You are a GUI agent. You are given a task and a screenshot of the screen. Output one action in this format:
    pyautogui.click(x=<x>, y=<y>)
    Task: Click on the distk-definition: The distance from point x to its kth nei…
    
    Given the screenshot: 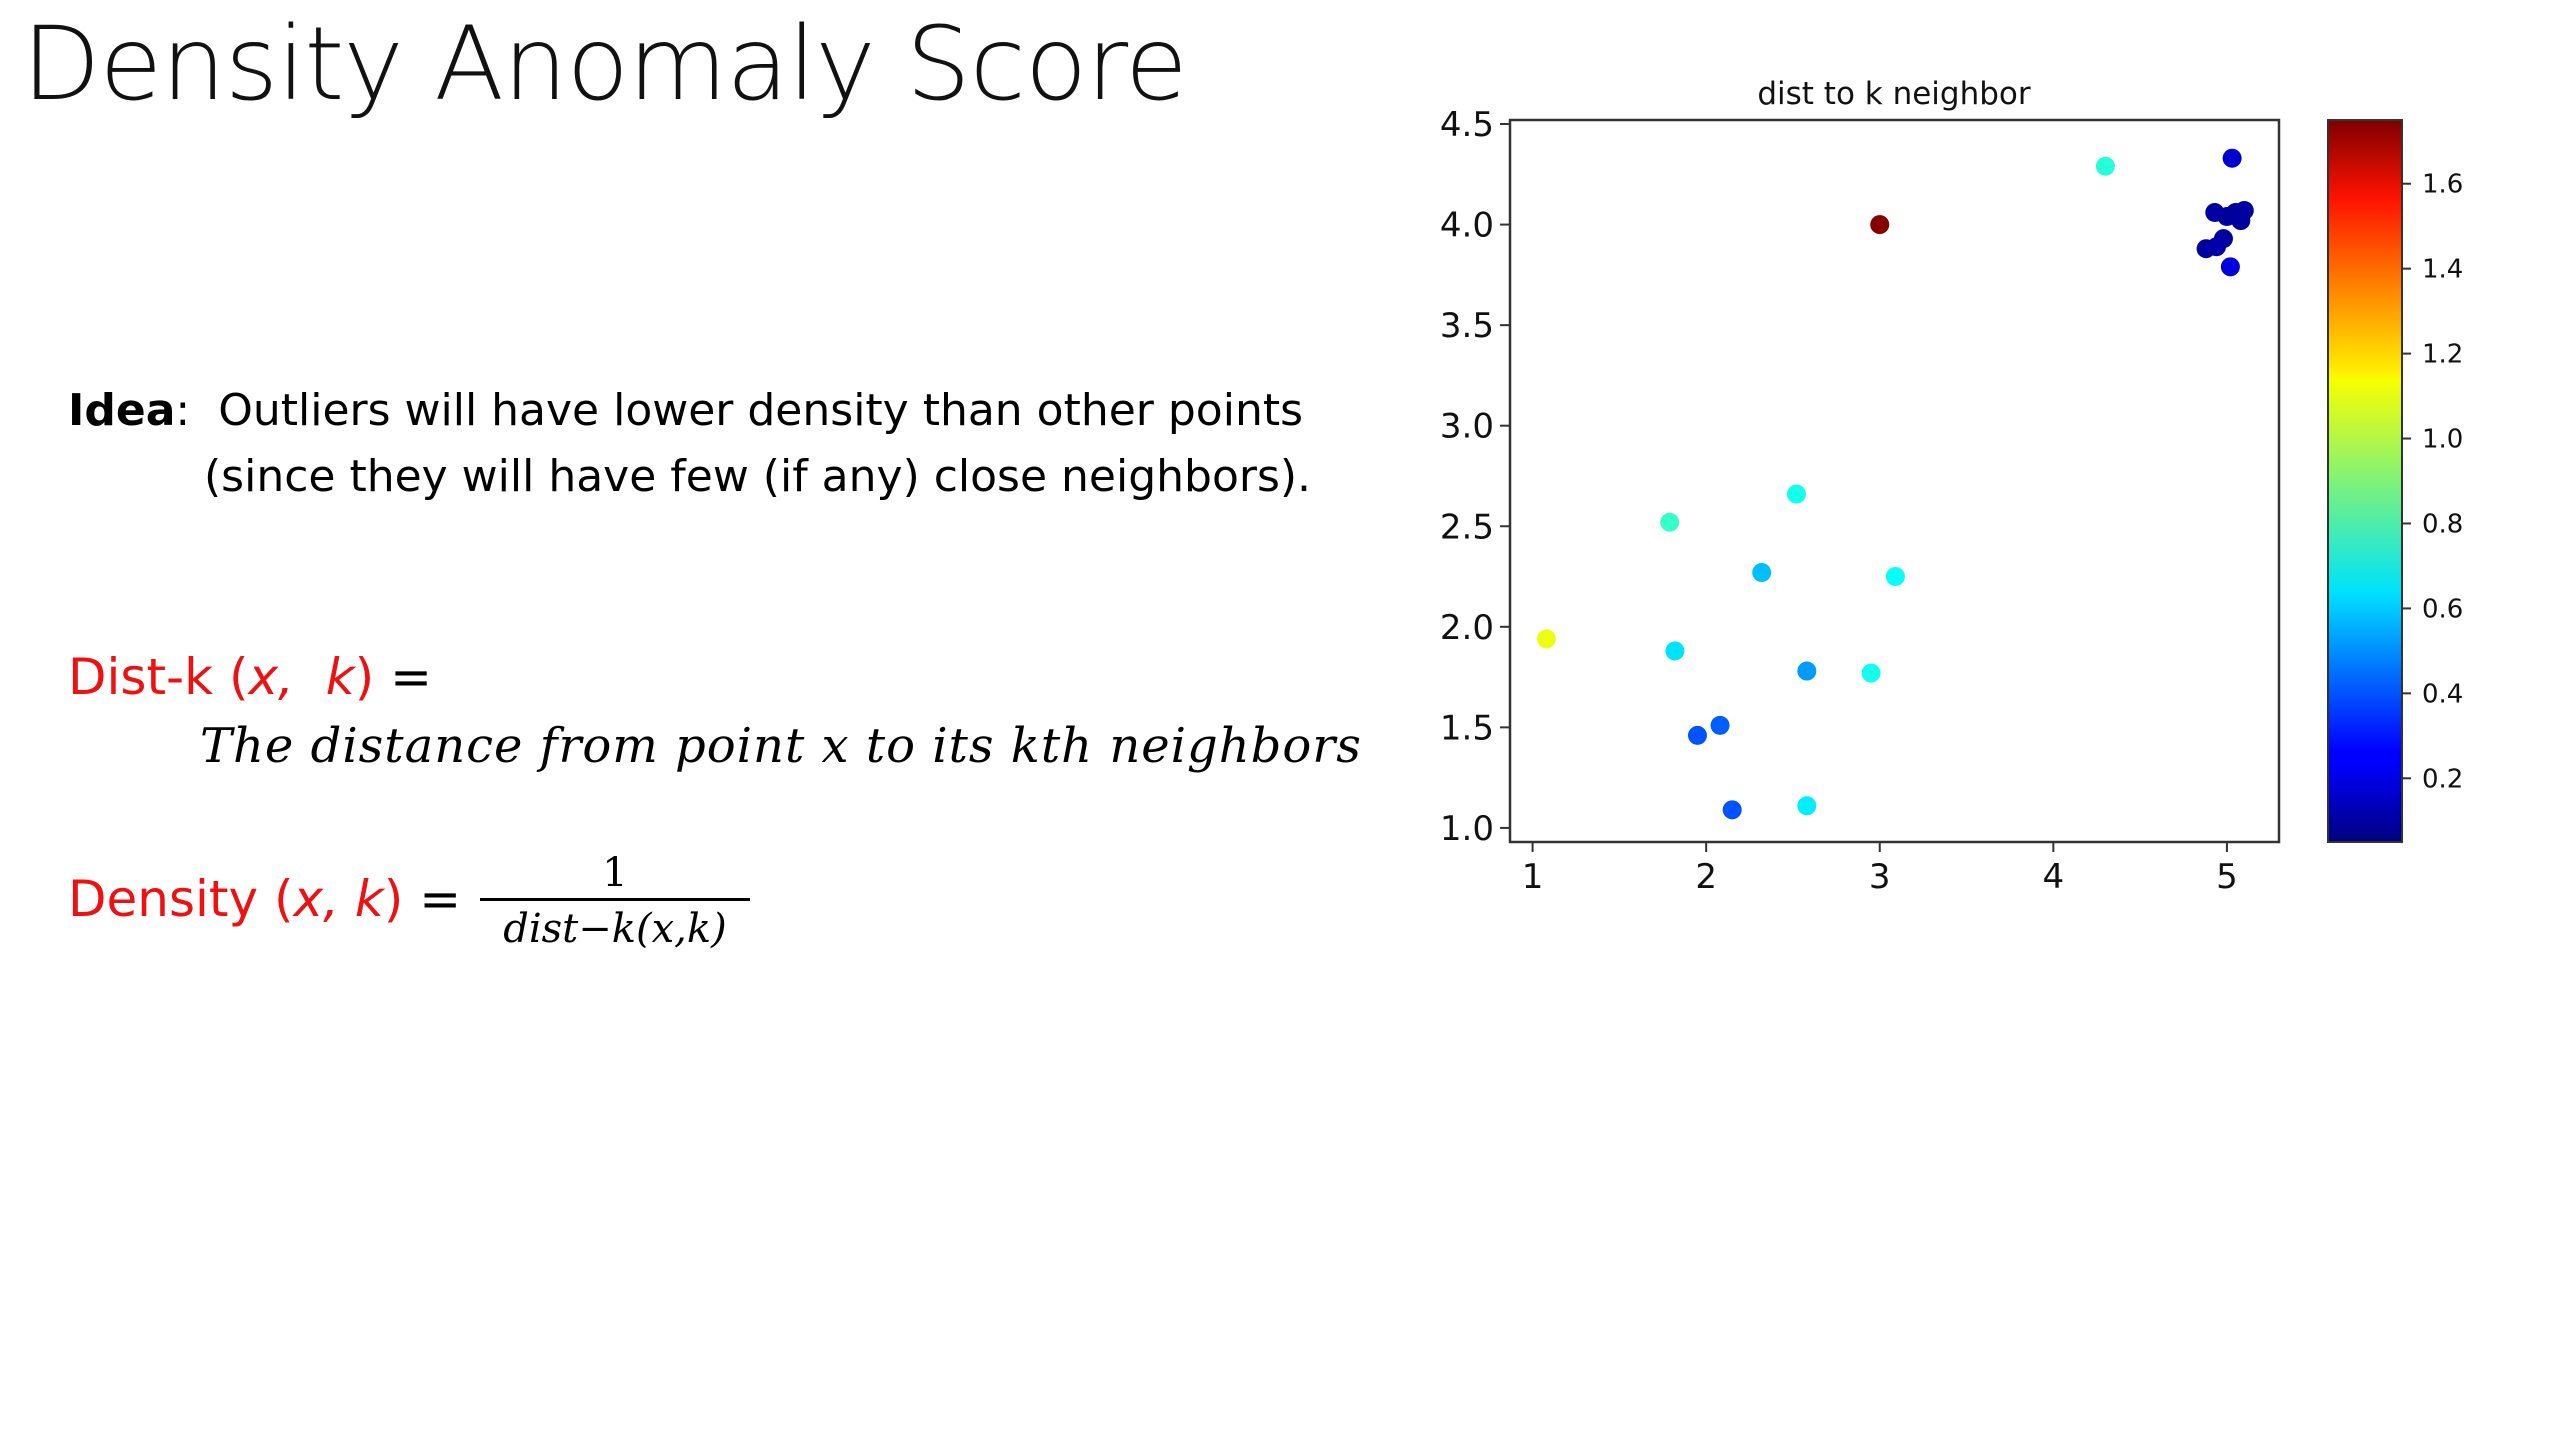 What is the action you would take?
    pyautogui.click(x=781, y=746)
    